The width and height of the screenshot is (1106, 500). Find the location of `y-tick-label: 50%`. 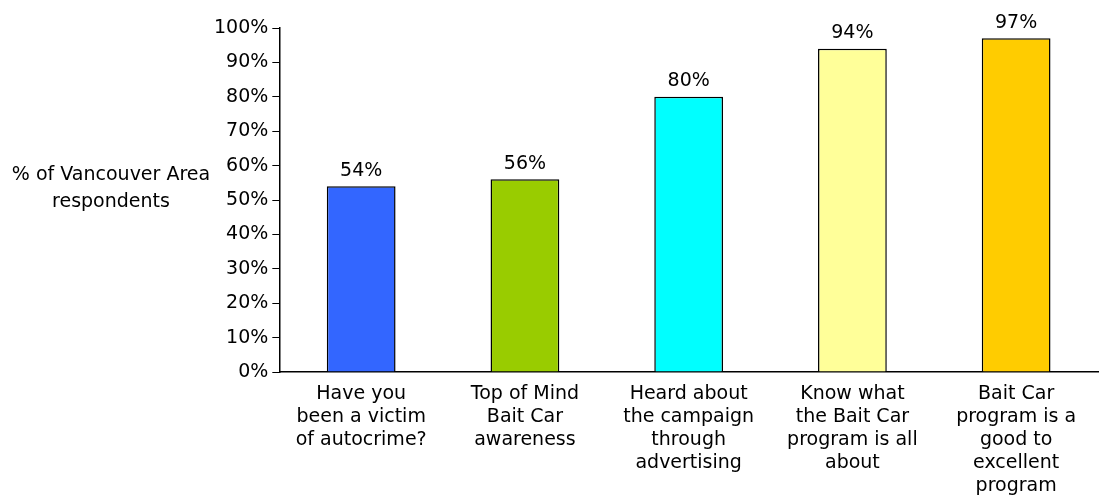

y-tick-label: 50% is located at coordinates (247, 197).